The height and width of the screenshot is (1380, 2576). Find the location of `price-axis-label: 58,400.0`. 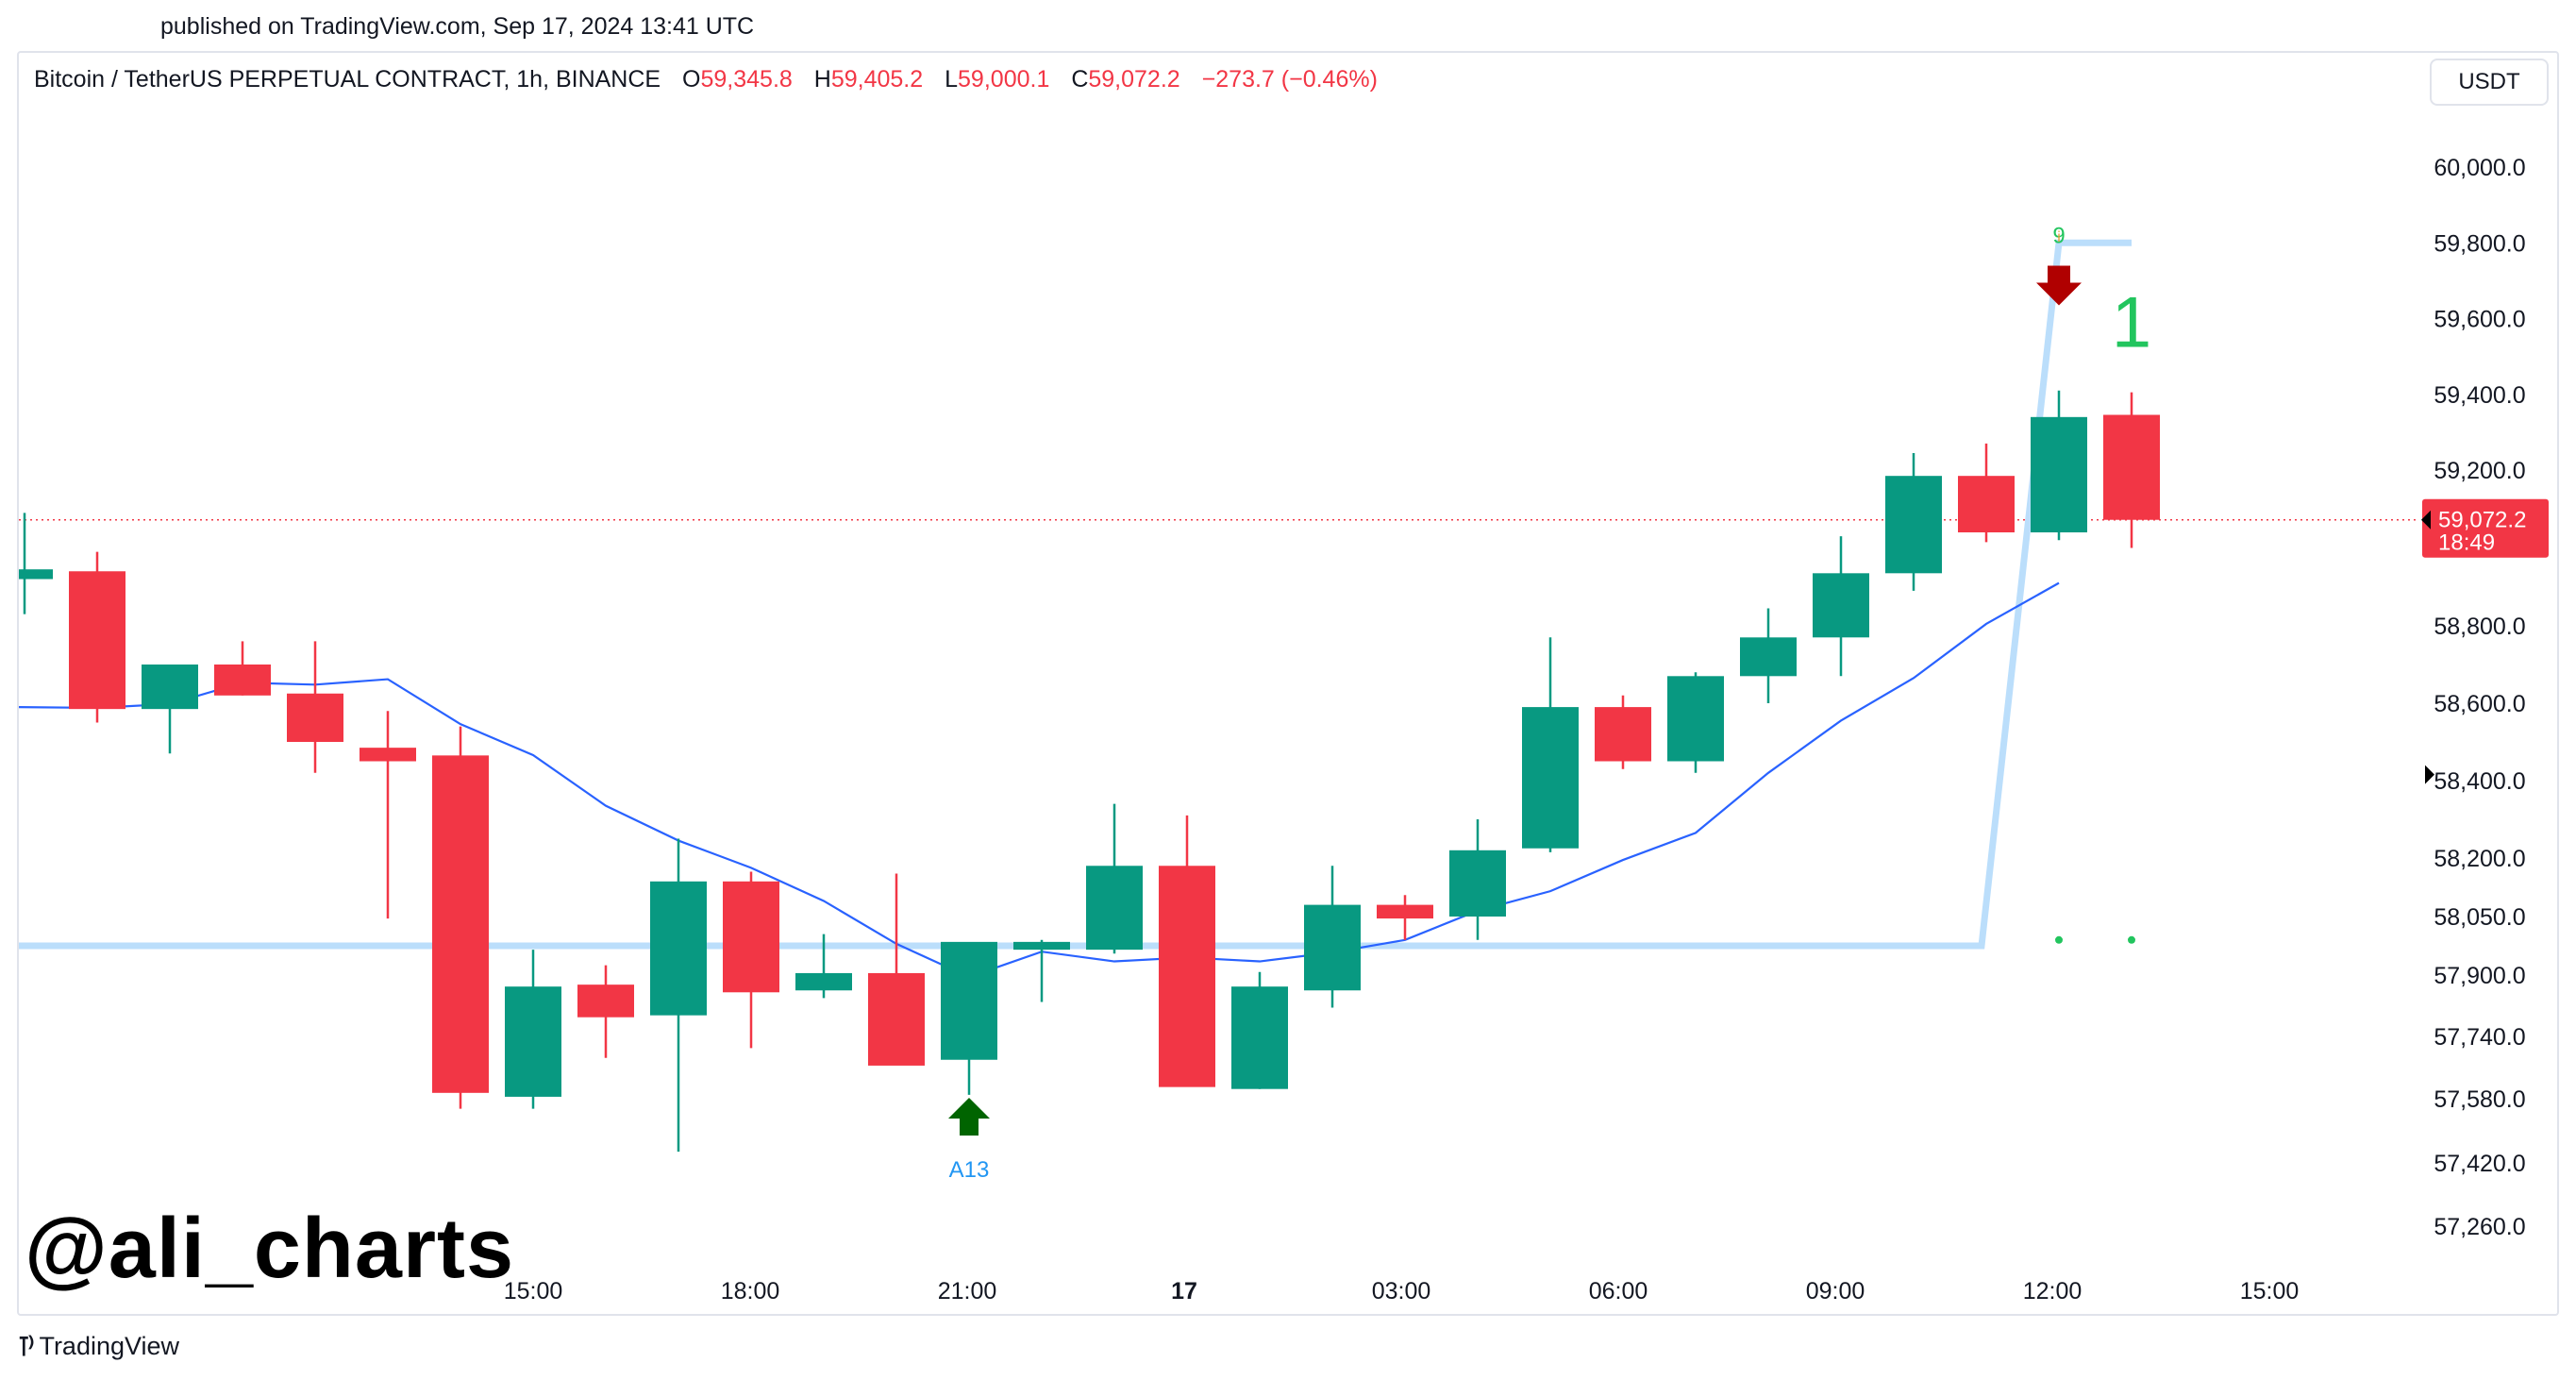

price-axis-label: 58,400.0 is located at coordinates (2479, 781).